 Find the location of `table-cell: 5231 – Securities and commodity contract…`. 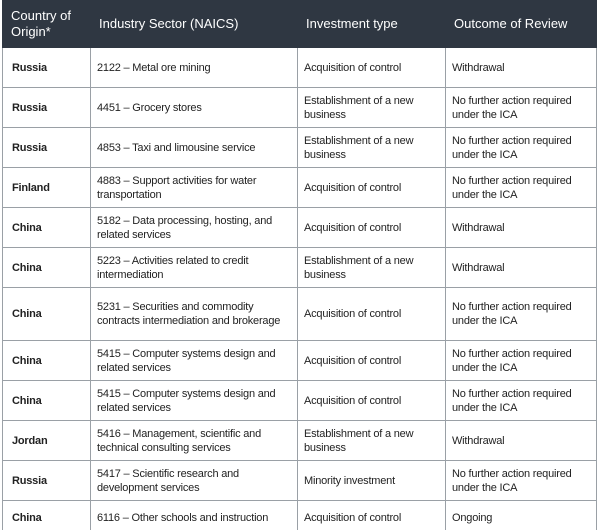

table-cell: 5231 – Securities and commodity contract… is located at coordinates (194, 314).